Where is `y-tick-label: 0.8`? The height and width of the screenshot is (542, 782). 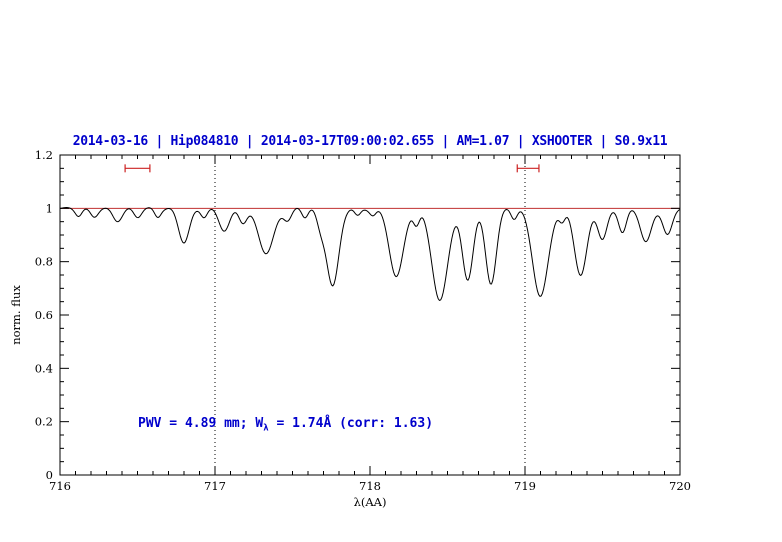
y-tick-label: 0.8 is located at coordinates (44, 262).